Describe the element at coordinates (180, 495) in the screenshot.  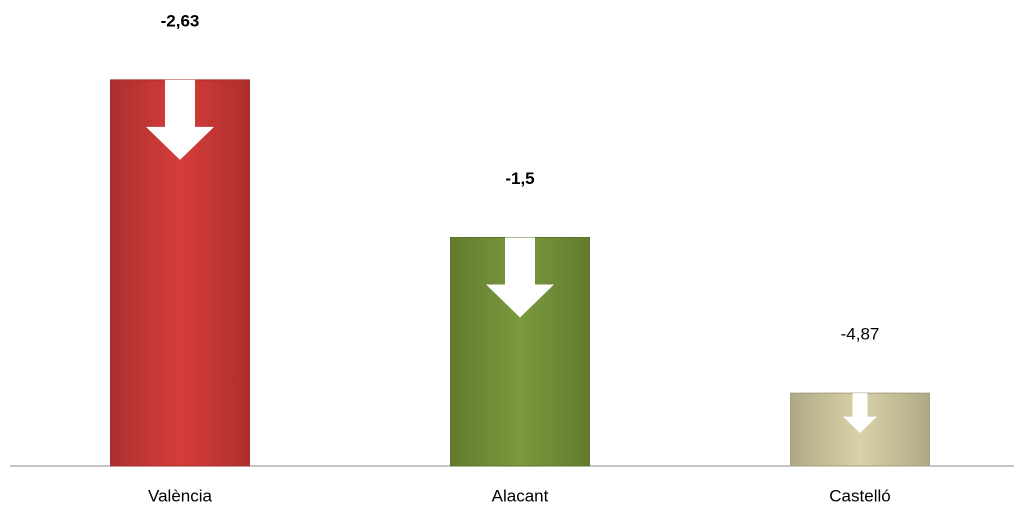
I see `x-tick-label: València` at that location.